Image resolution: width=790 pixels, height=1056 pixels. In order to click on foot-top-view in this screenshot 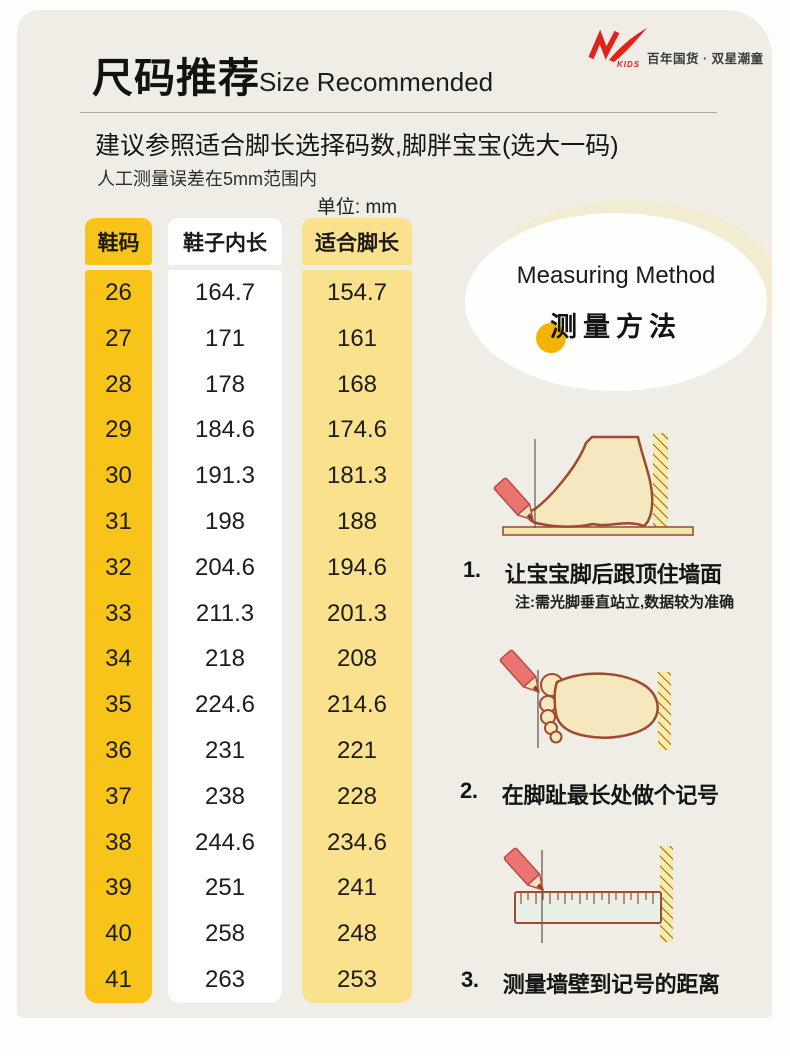, I will do `click(599, 708)`.